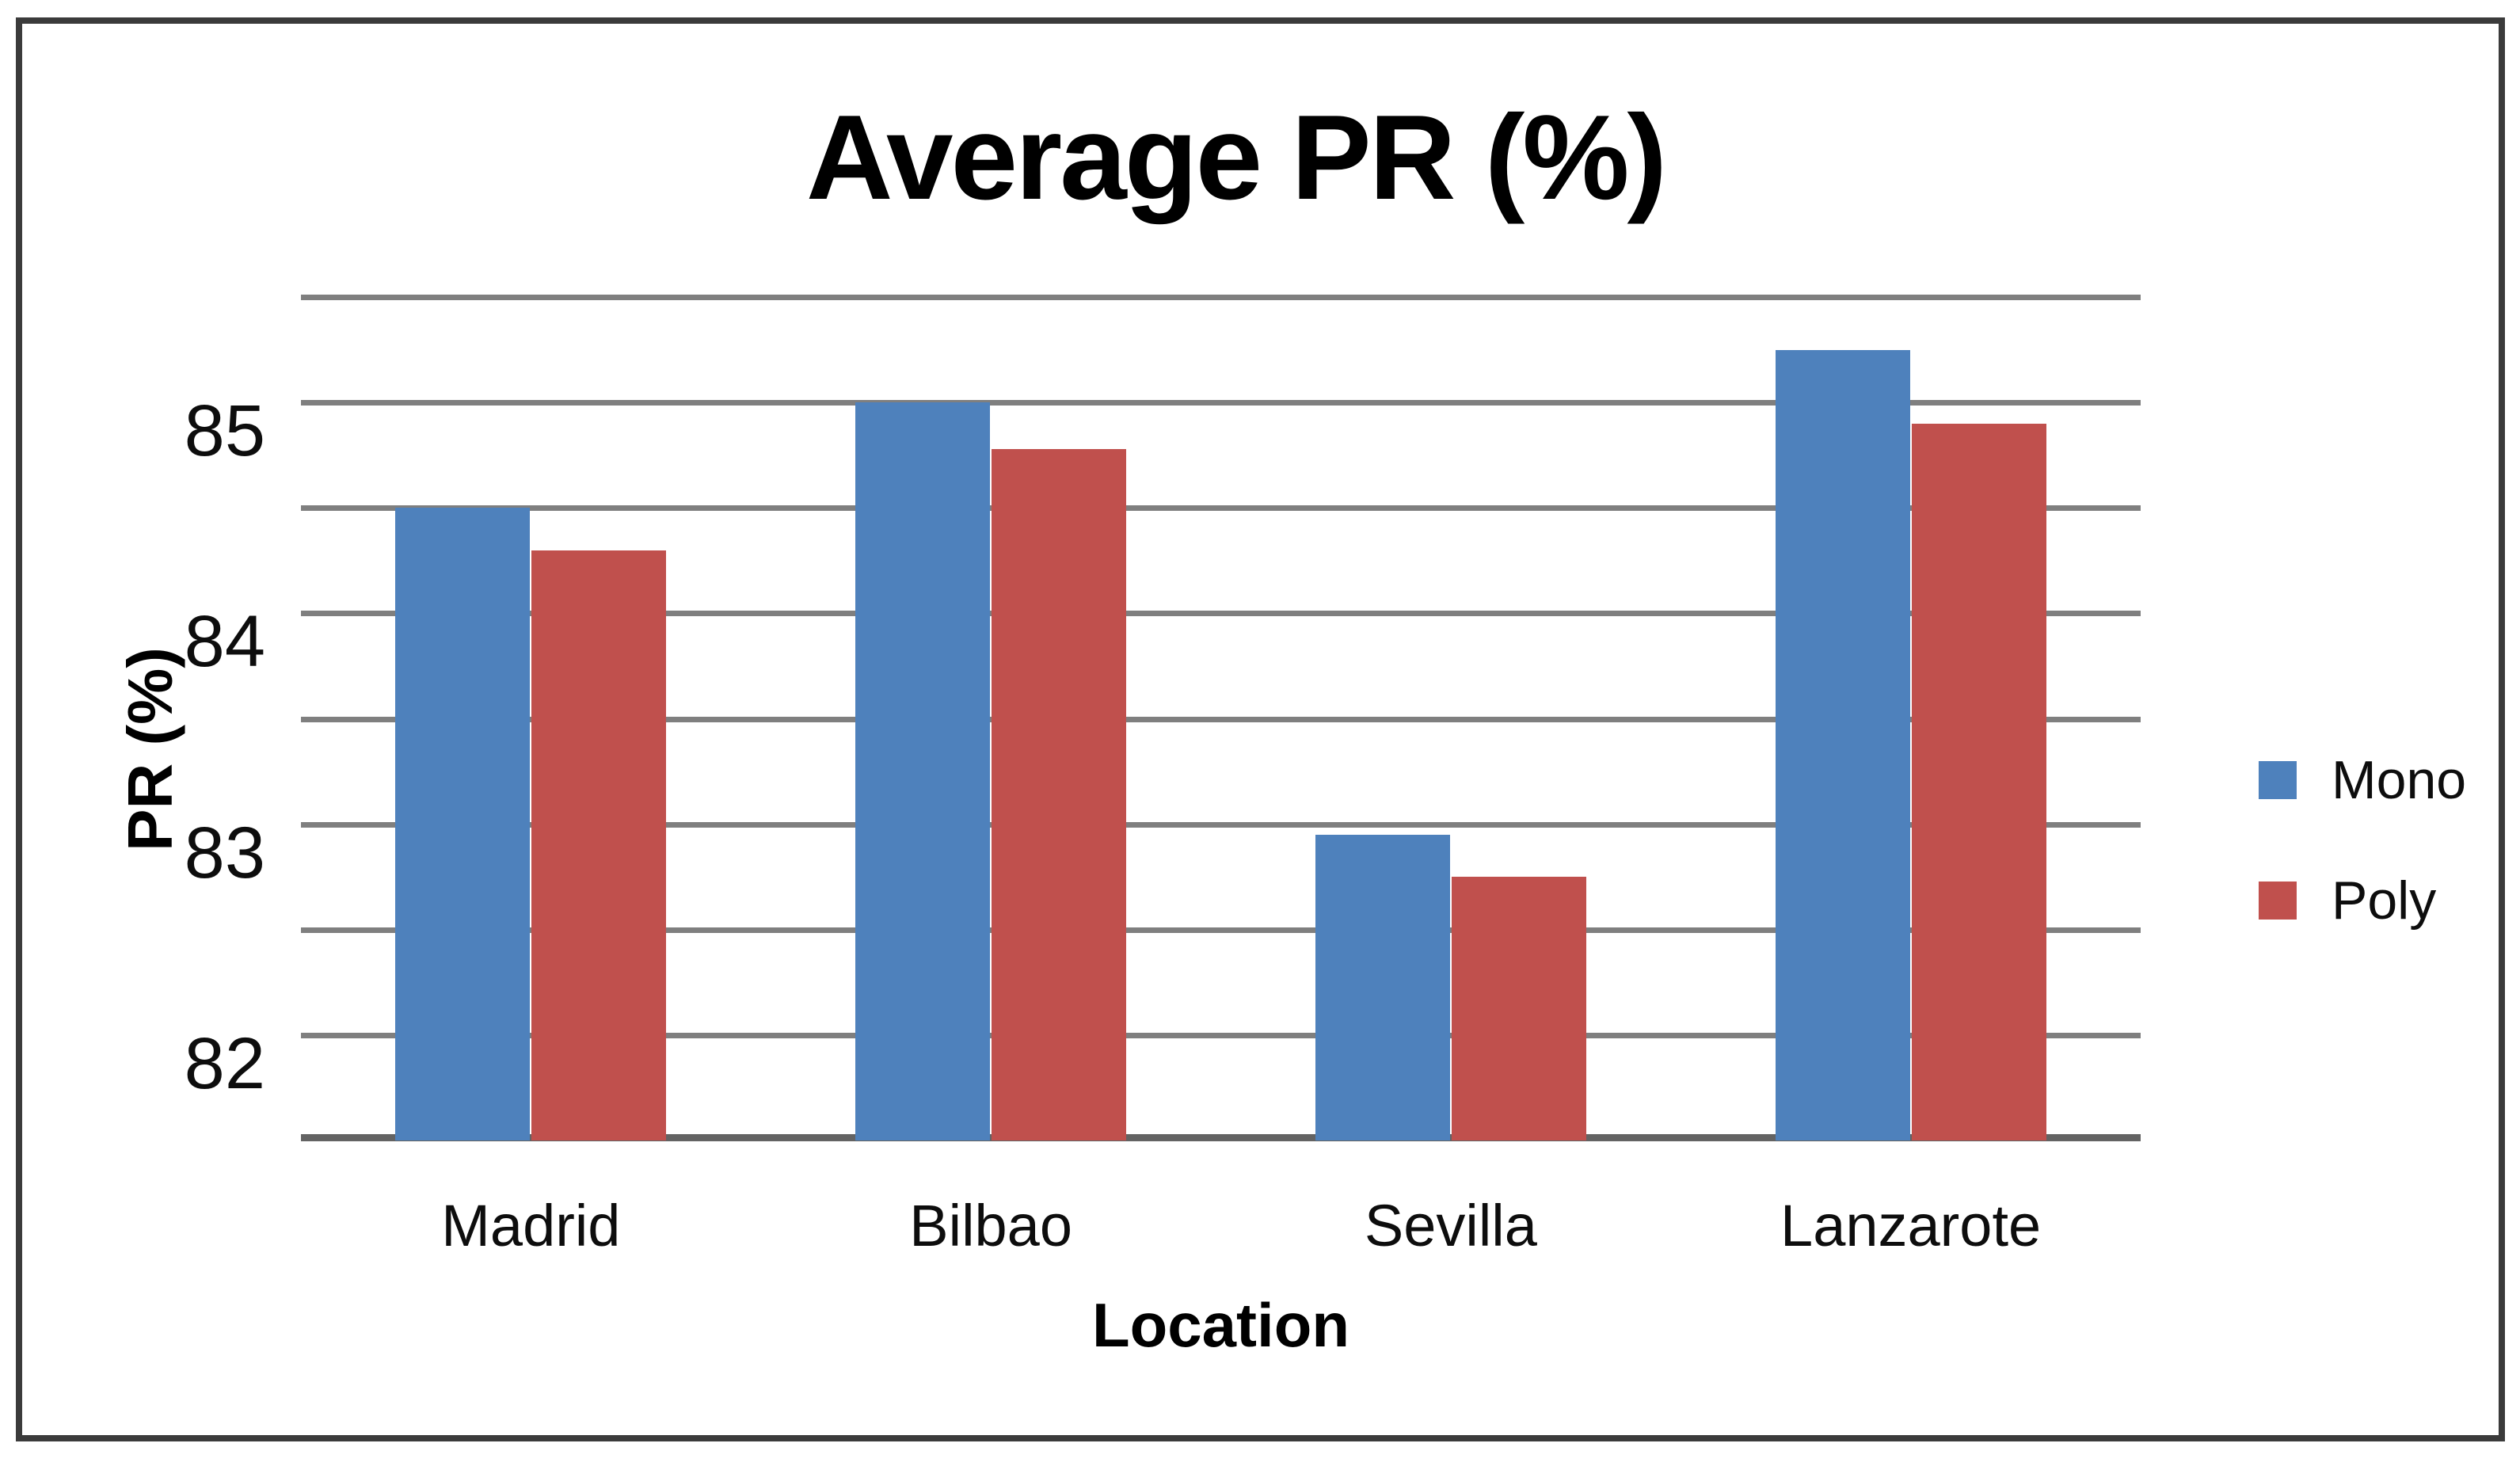 Image resolution: width=2520 pixels, height=1466 pixels. Describe the element at coordinates (1382, 987) in the screenshot. I see `bar-mono-sevilla` at that location.